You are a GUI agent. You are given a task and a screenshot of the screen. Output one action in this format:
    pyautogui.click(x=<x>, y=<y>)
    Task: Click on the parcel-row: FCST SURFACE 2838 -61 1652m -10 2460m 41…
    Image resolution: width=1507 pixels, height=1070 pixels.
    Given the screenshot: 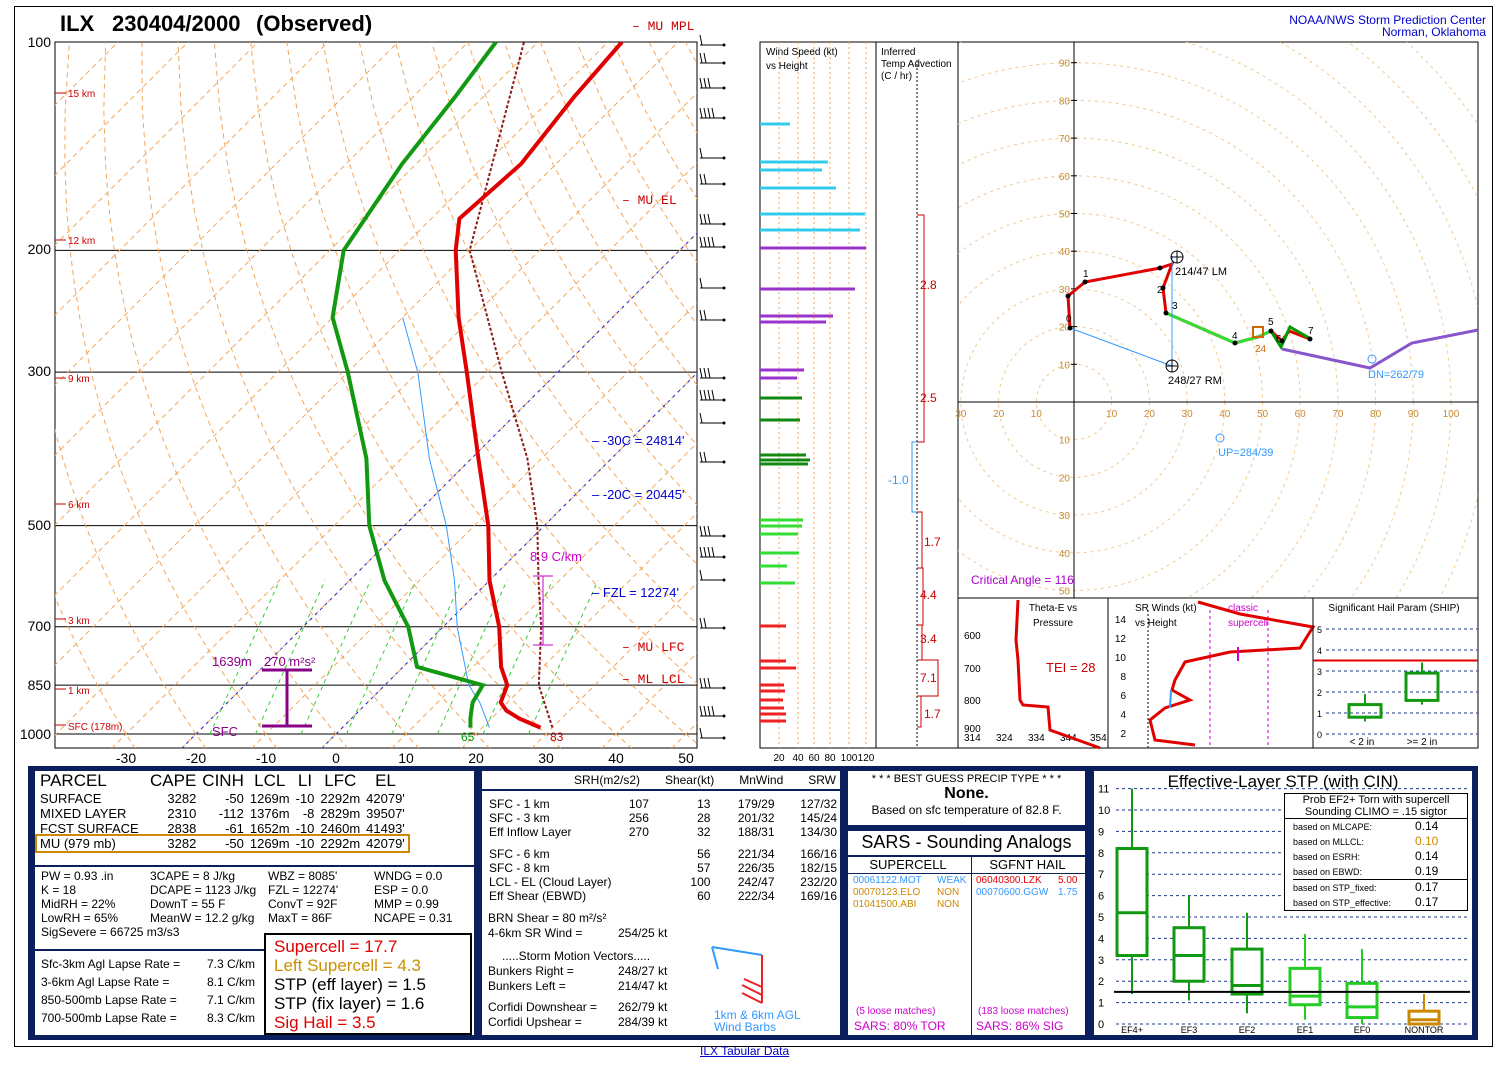 What is the action you would take?
    pyautogui.click(x=222, y=828)
    